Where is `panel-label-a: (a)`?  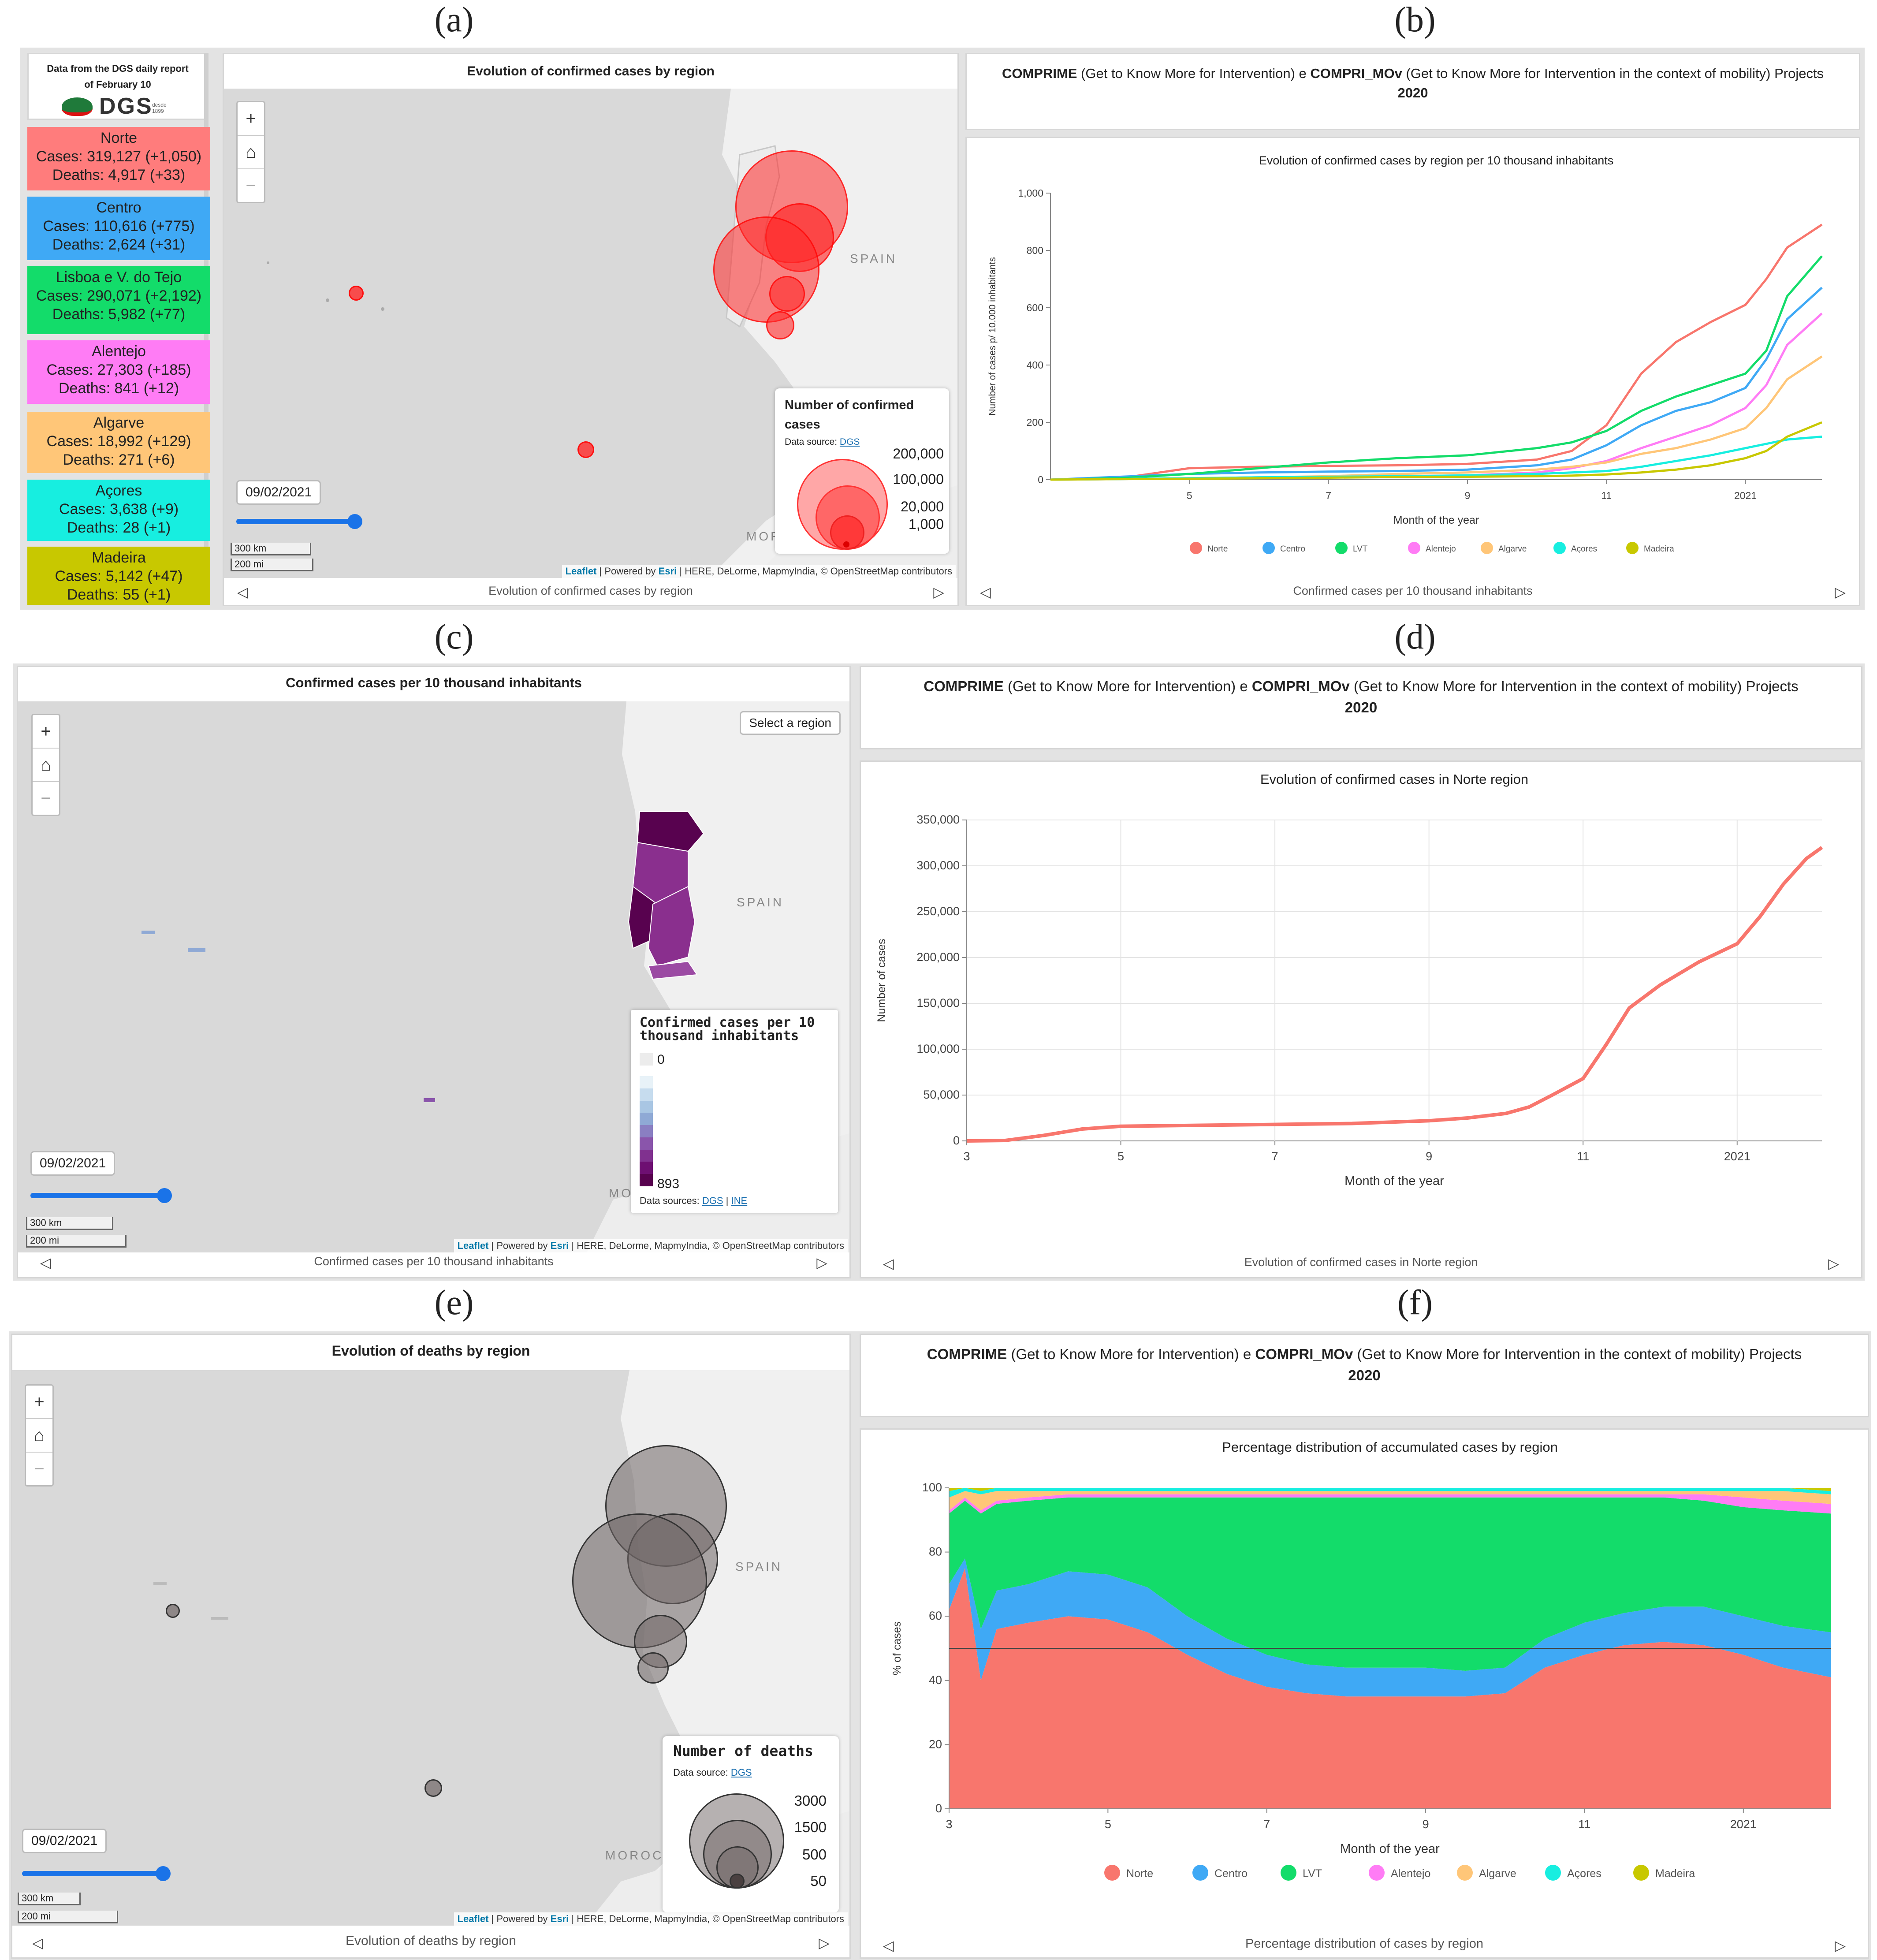
panel-label-a: (a) is located at coordinates (454, 19).